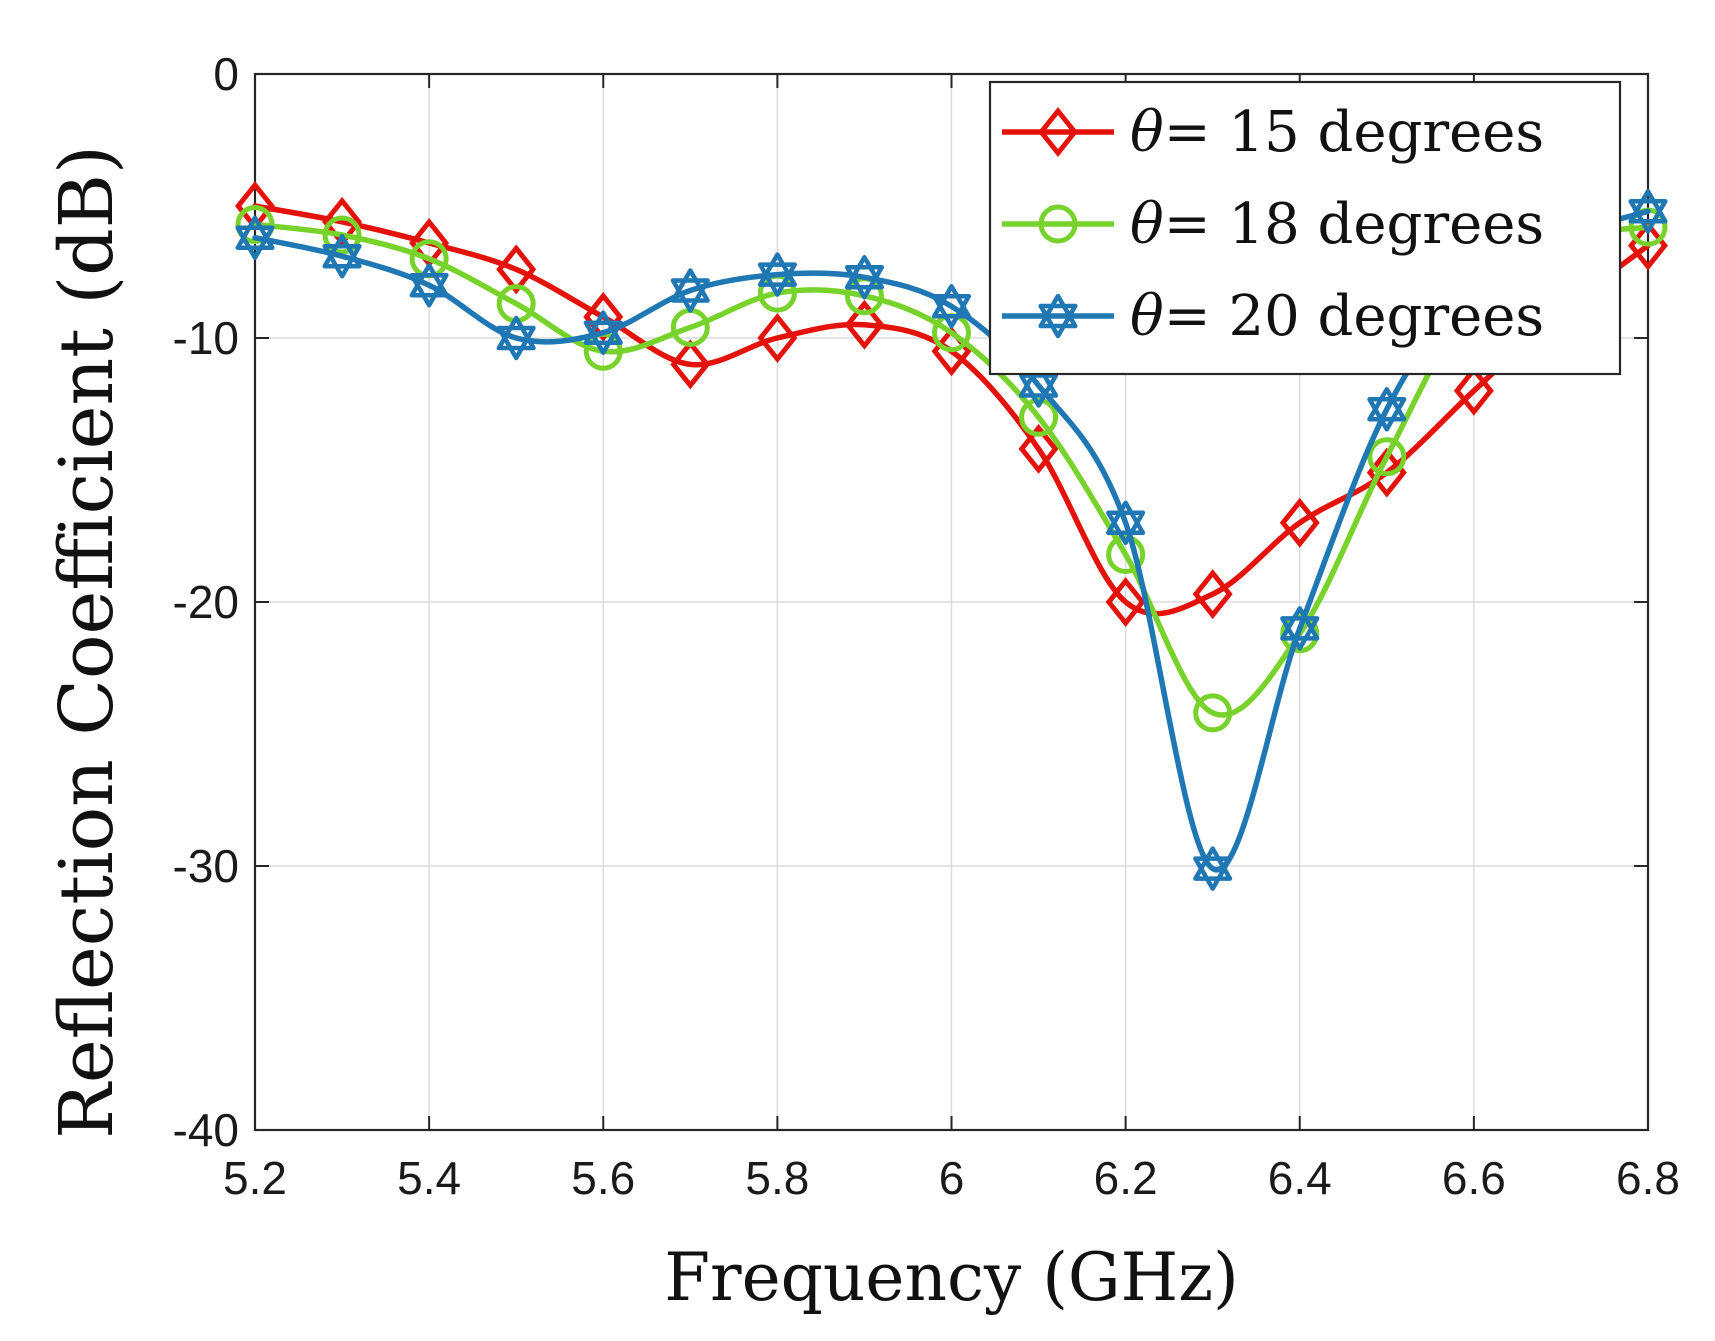 The image size is (1715, 1341). I want to click on x-tick-label: 6.8, so click(1648, 1178).